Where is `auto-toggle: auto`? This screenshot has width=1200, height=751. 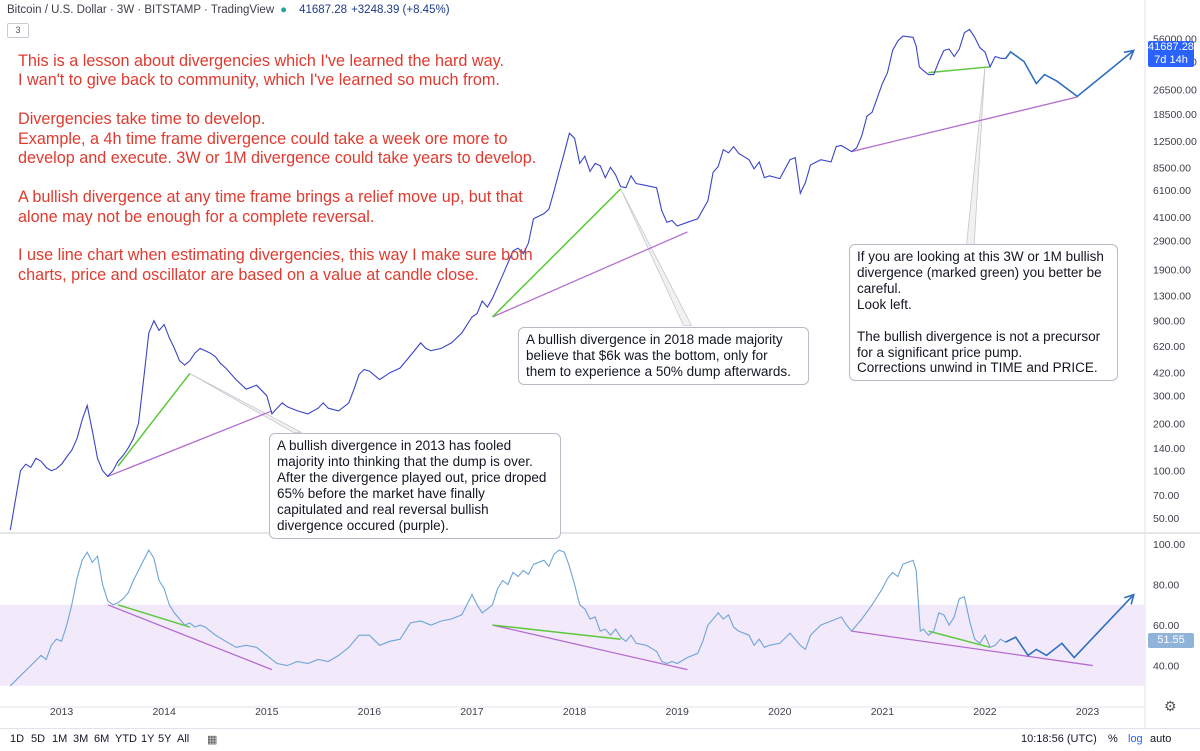
auto-toggle: auto is located at coordinates (1161, 739).